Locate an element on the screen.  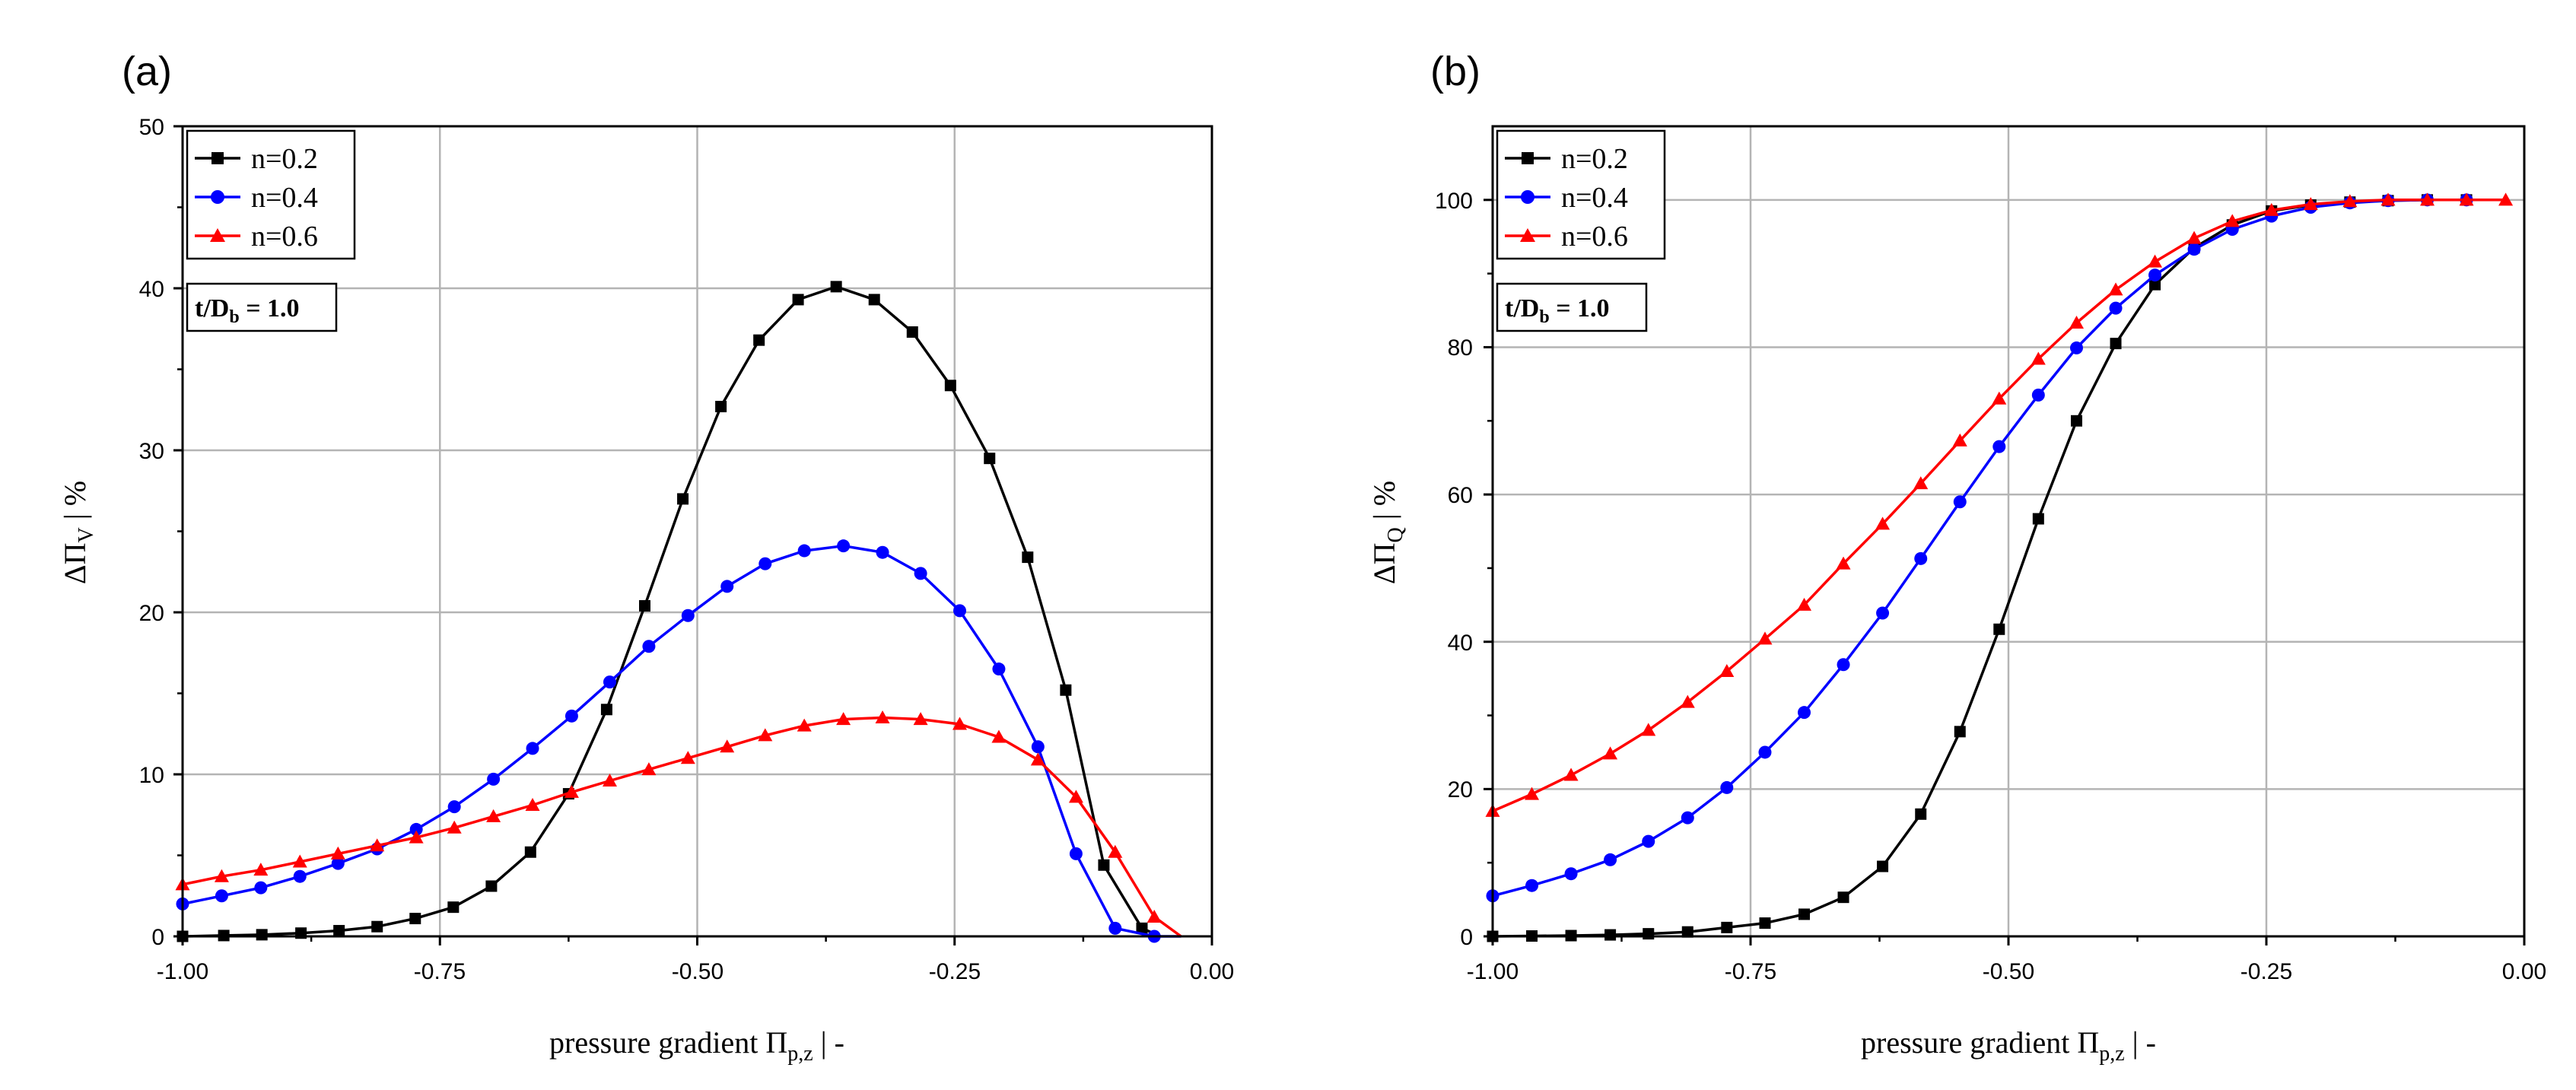
panel-a-series-n04 is located at coordinates (678, 741).